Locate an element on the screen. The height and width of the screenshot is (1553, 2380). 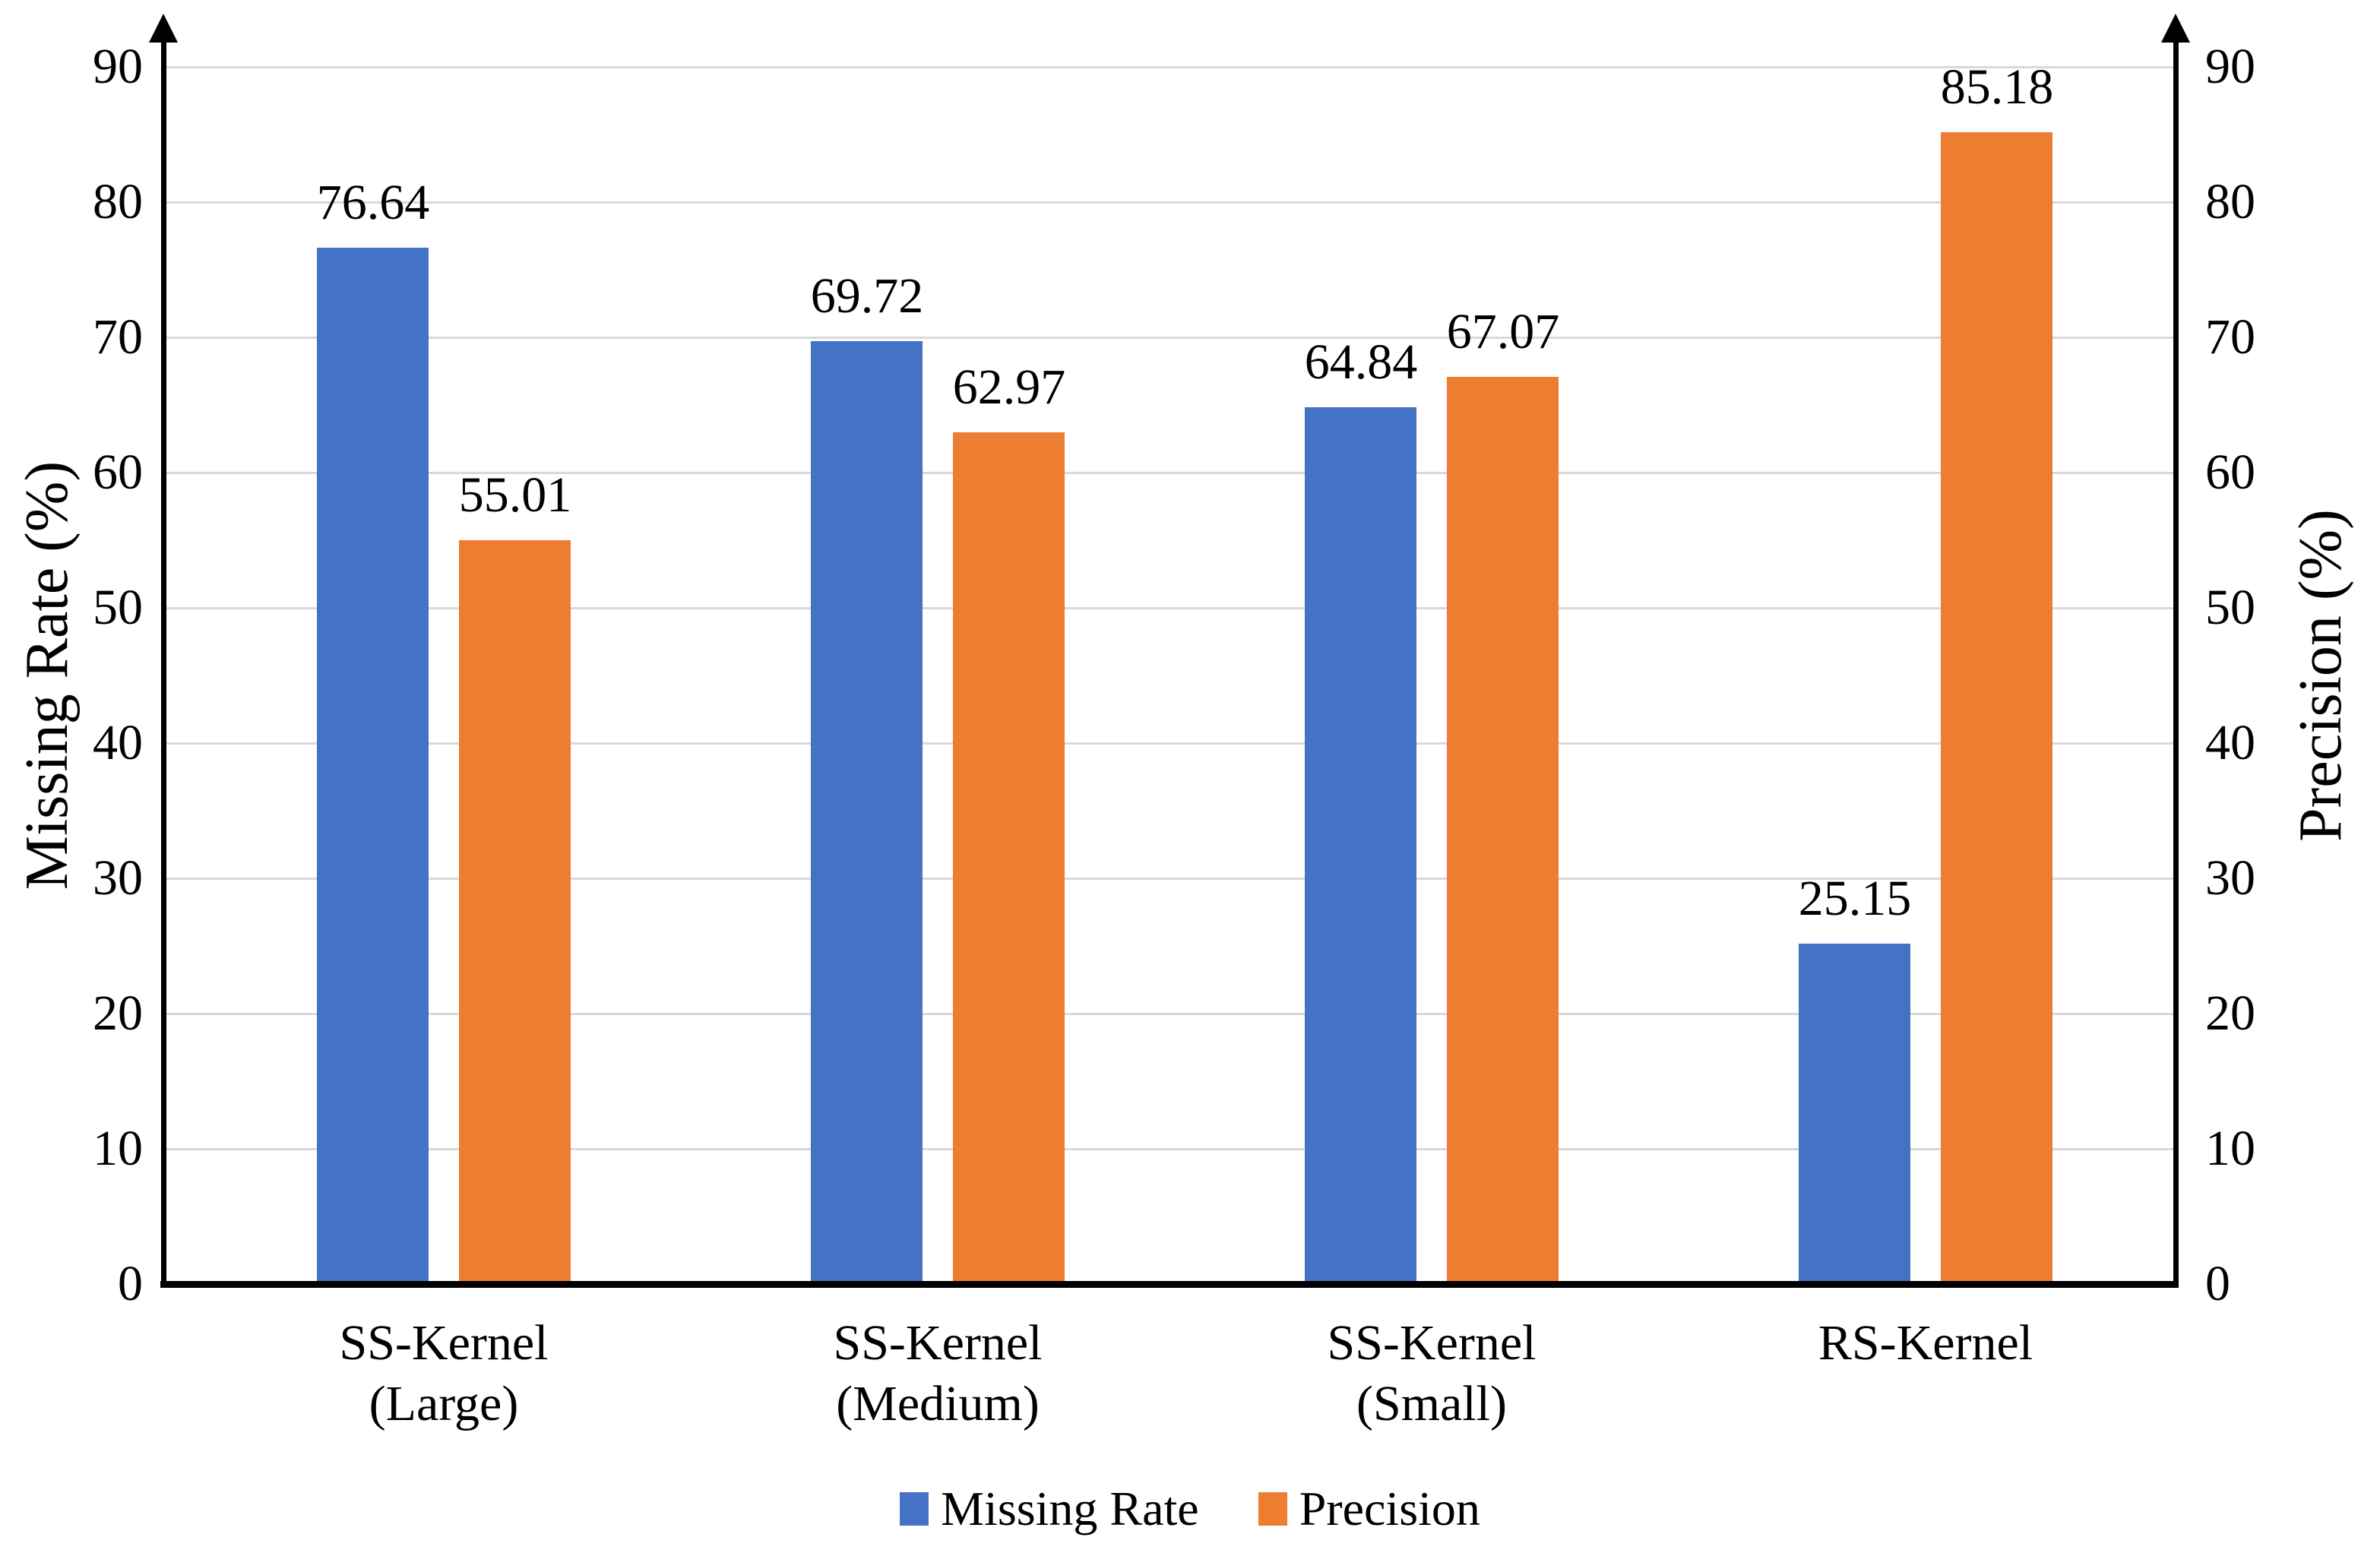
right-axis-tick-10: 10 is located at coordinates (2230, 1148).